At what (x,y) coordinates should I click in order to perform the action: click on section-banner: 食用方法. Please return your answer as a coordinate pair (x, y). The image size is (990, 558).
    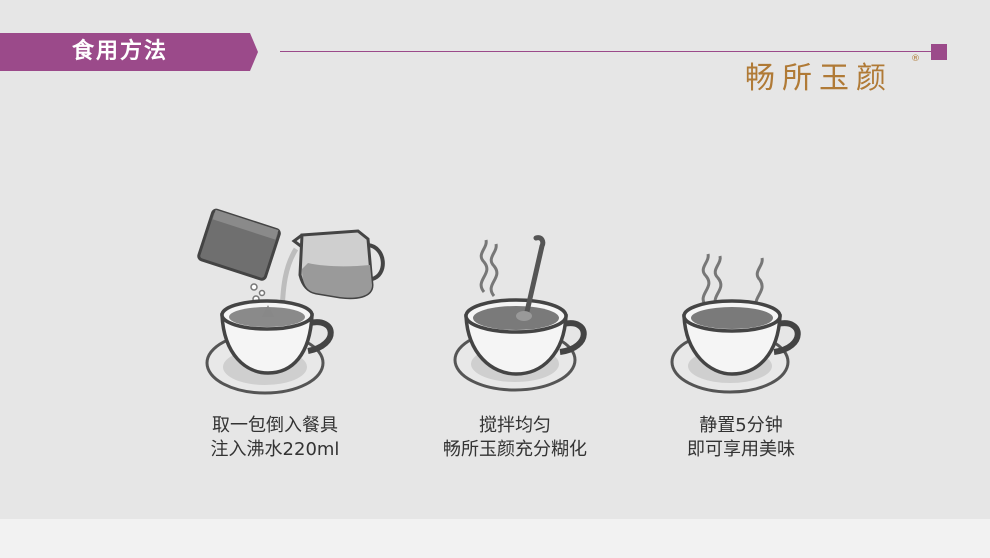
    Looking at the image, I should click on (129, 52).